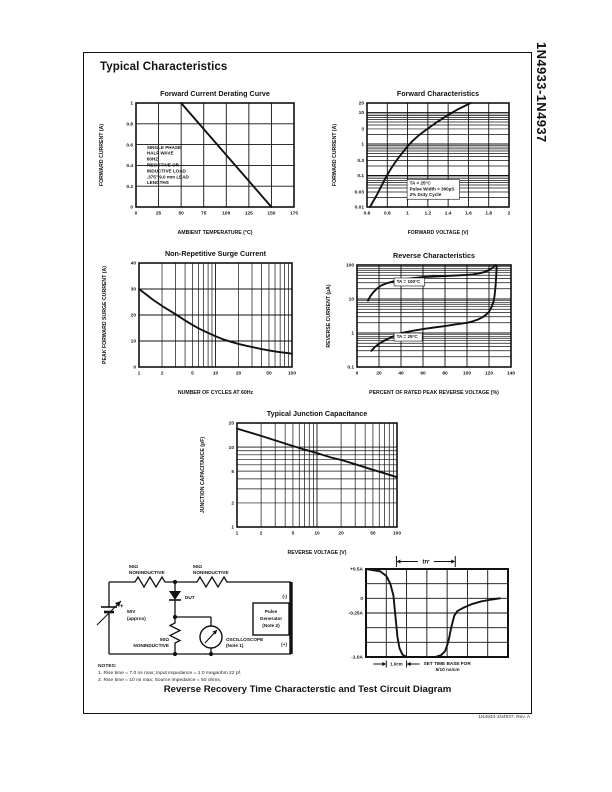 The image size is (612, 792). I want to click on svg-text: 140, so click(511, 374).